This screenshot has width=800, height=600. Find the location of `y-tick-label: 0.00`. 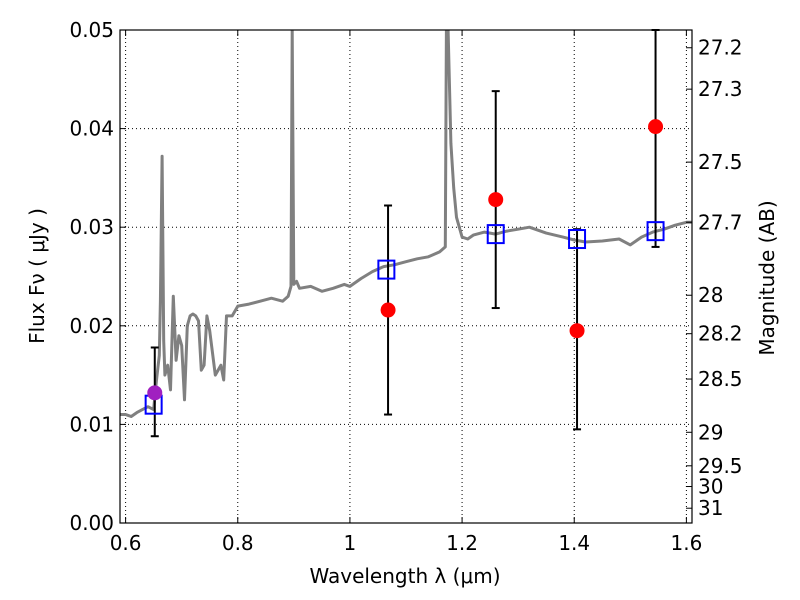

y-tick-label: 0.00 is located at coordinates (91, 523).